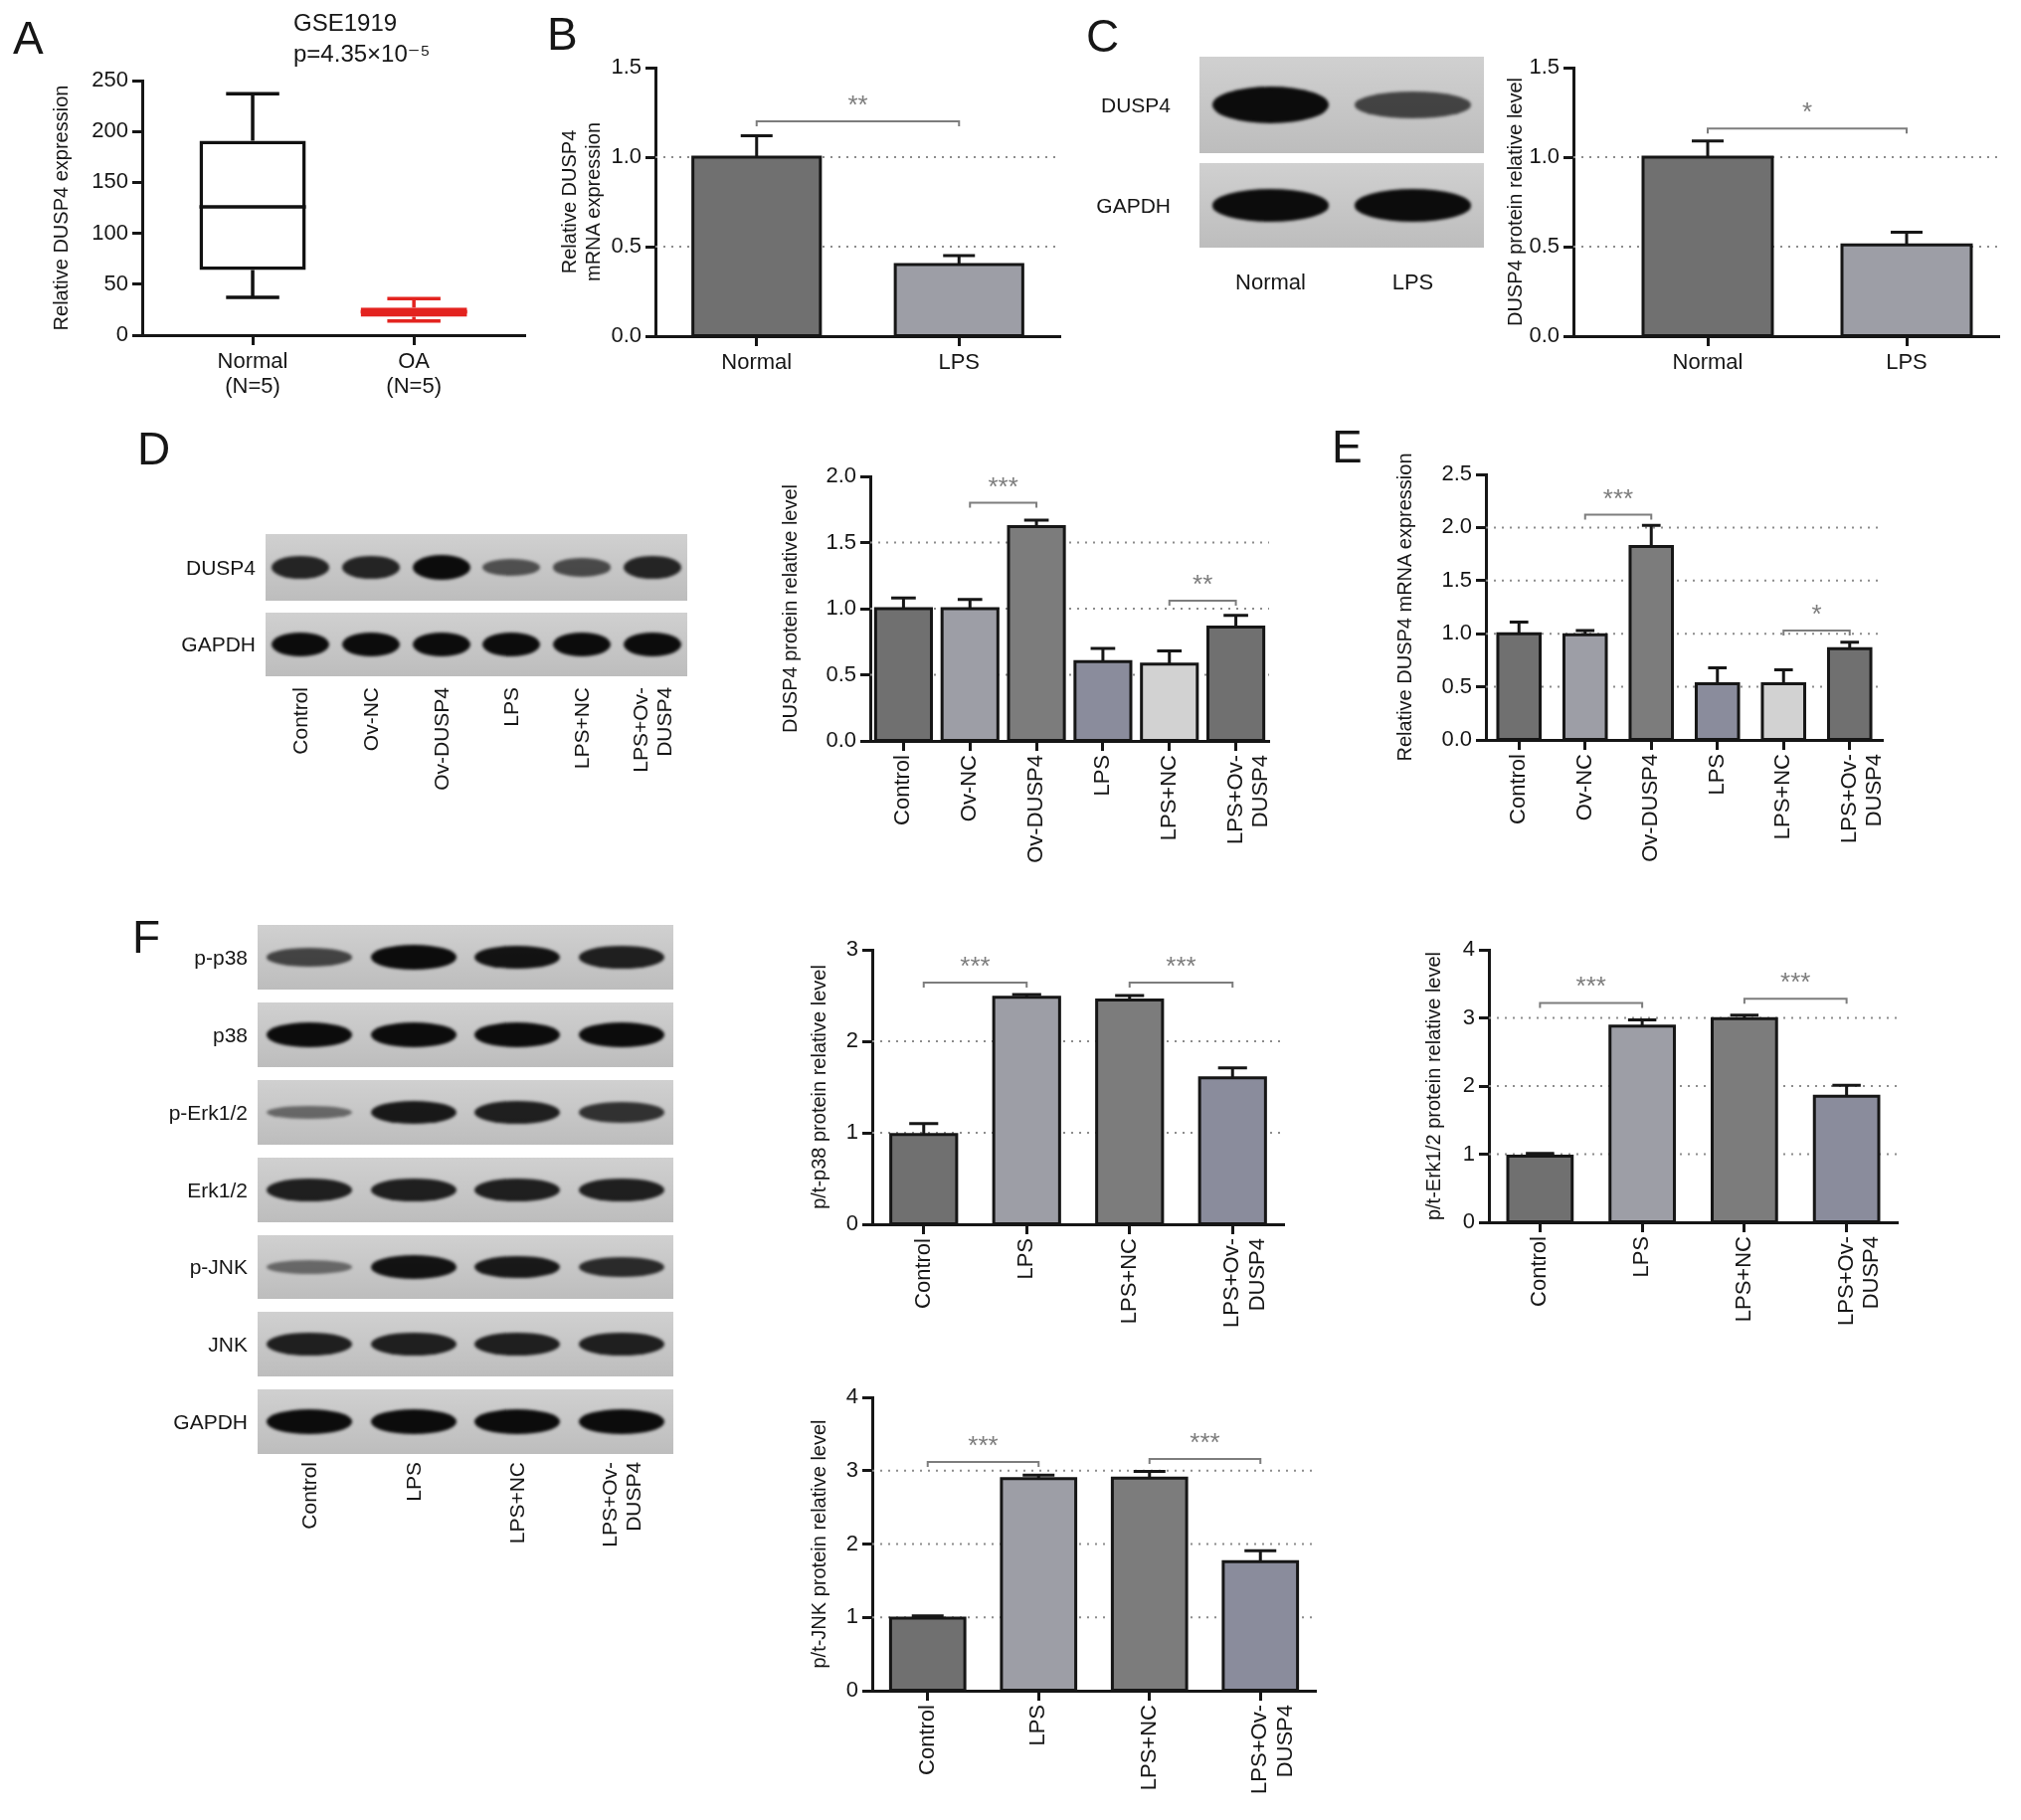 The height and width of the screenshot is (1820, 2021). Describe the element at coordinates (345, 22) in the screenshot. I see `chart-title: GSE1919` at that location.